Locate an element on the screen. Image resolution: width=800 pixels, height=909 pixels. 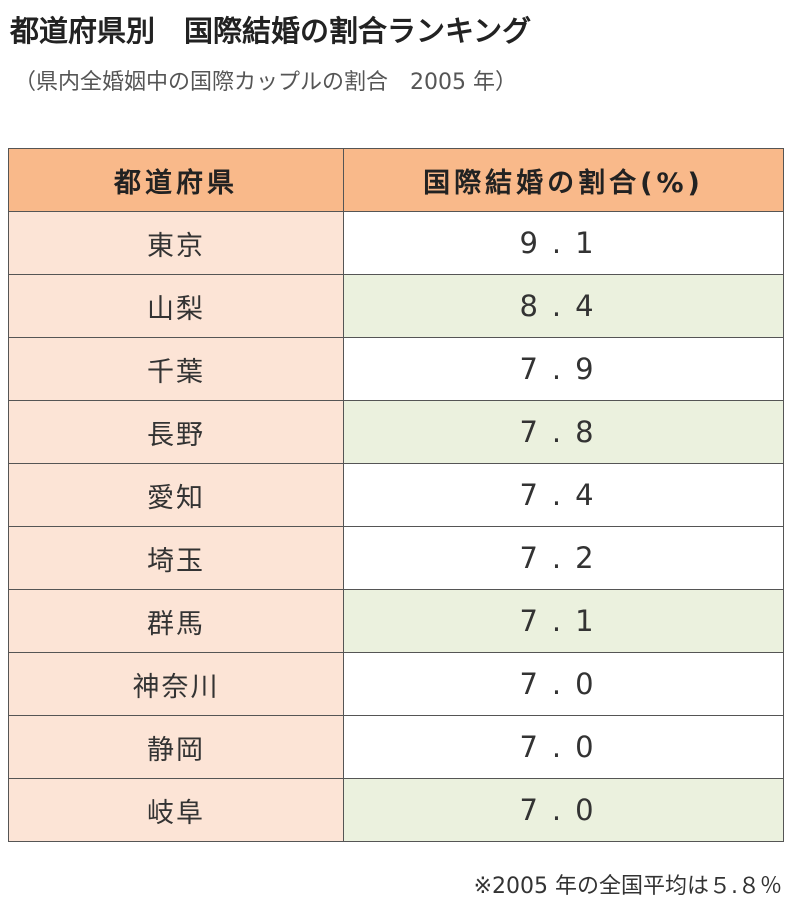
prefecture-cell: 埼玉 is located at coordinates (176, 558).